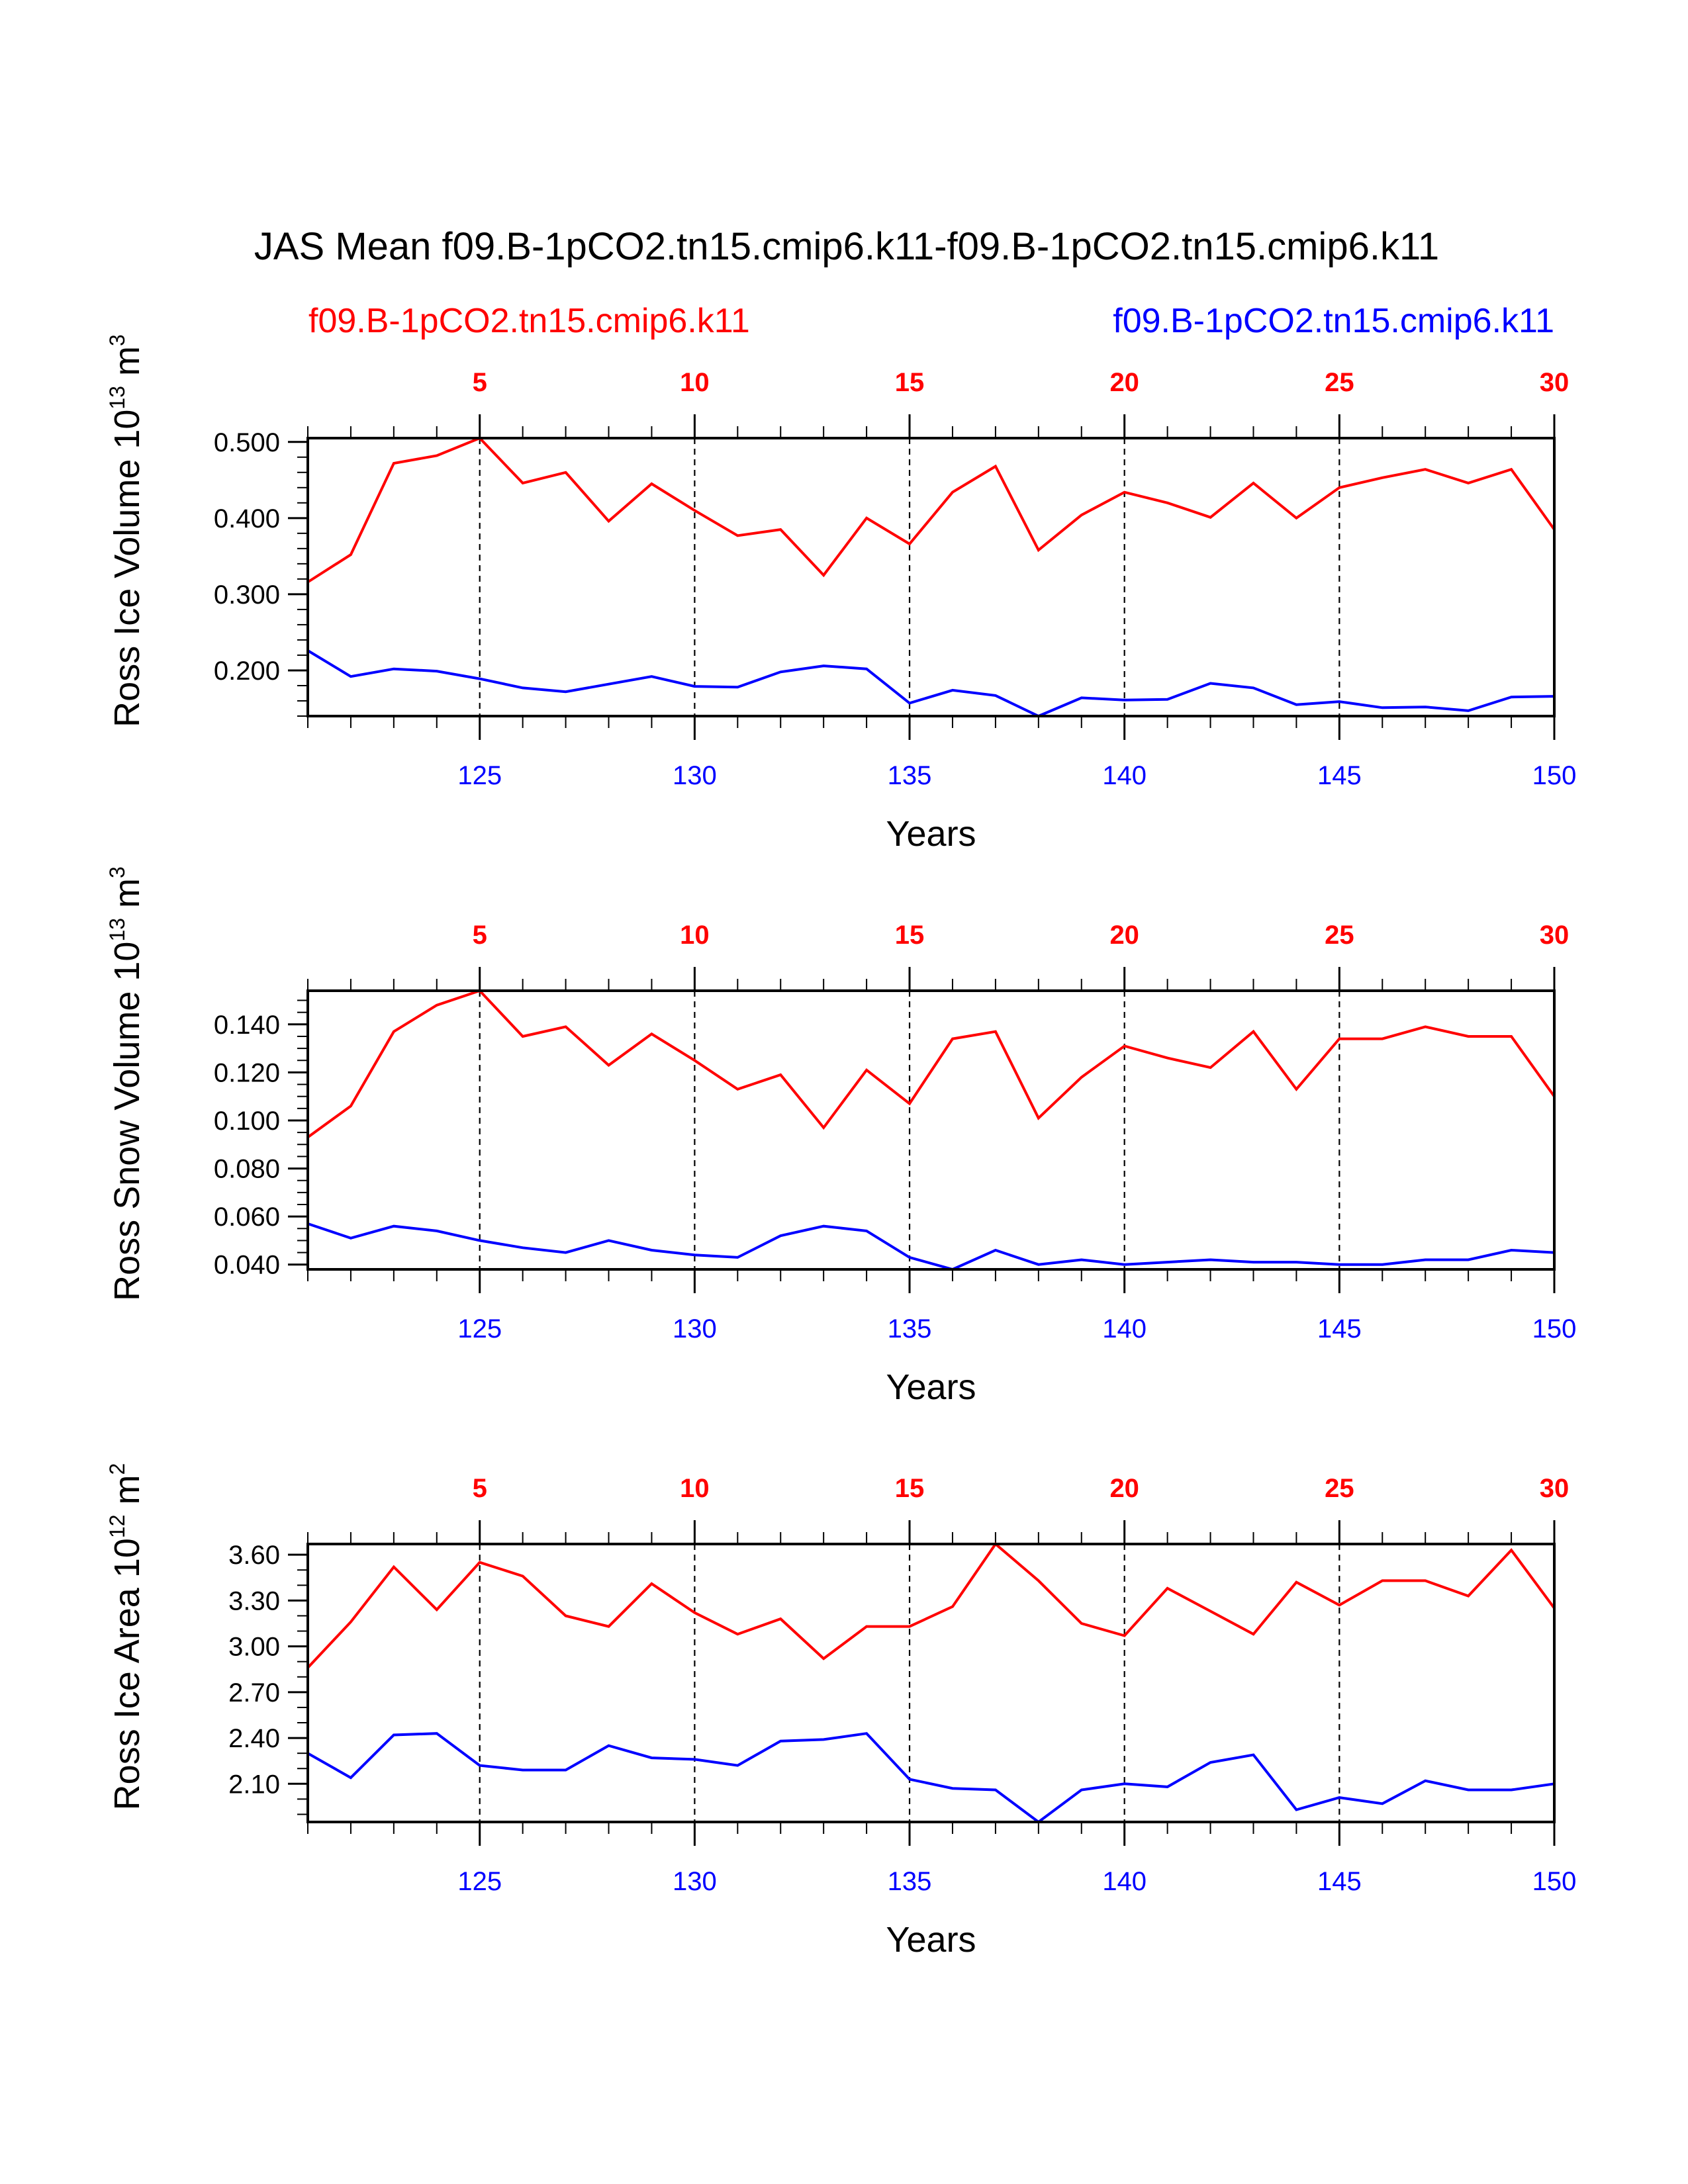  What do you see at coordinates (247, 1025) in the screenshot?
I see `y-tick-label: 0.140` at bounding box center [247, 1025].